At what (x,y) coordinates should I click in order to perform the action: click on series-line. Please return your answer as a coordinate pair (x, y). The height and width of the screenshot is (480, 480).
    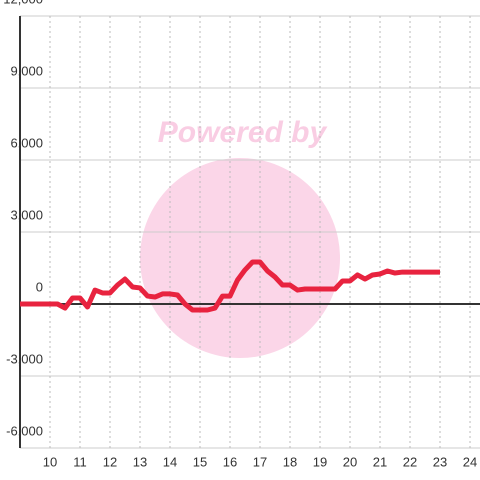
    Looking at the image, I should click on (230, 286).